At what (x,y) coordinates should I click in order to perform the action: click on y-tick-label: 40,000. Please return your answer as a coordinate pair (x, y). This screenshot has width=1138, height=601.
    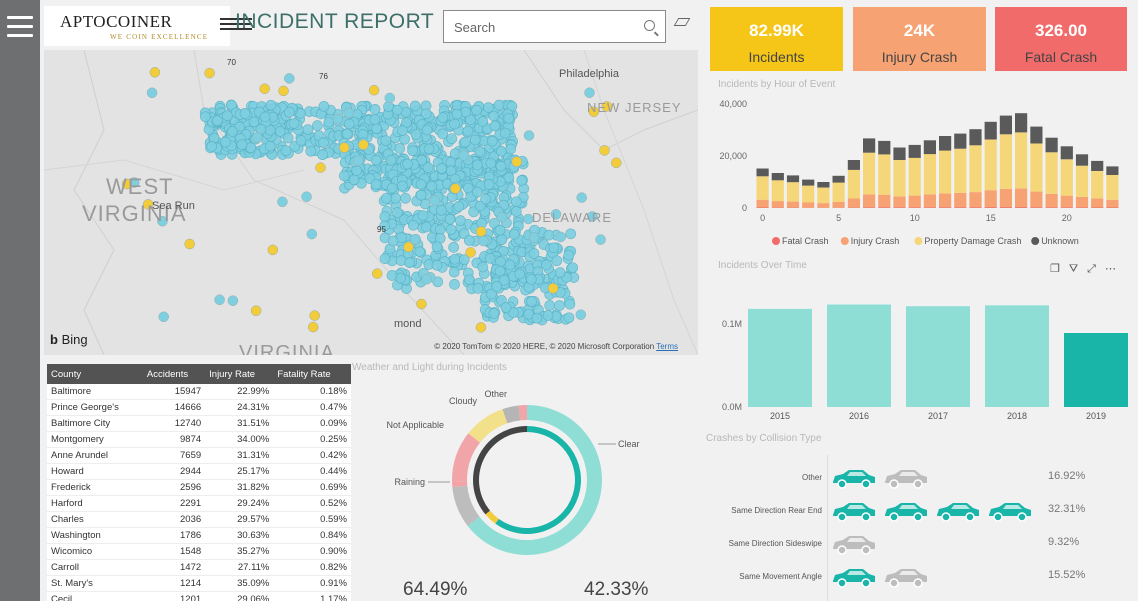
    Looking at the image, I should click on (733, 104).